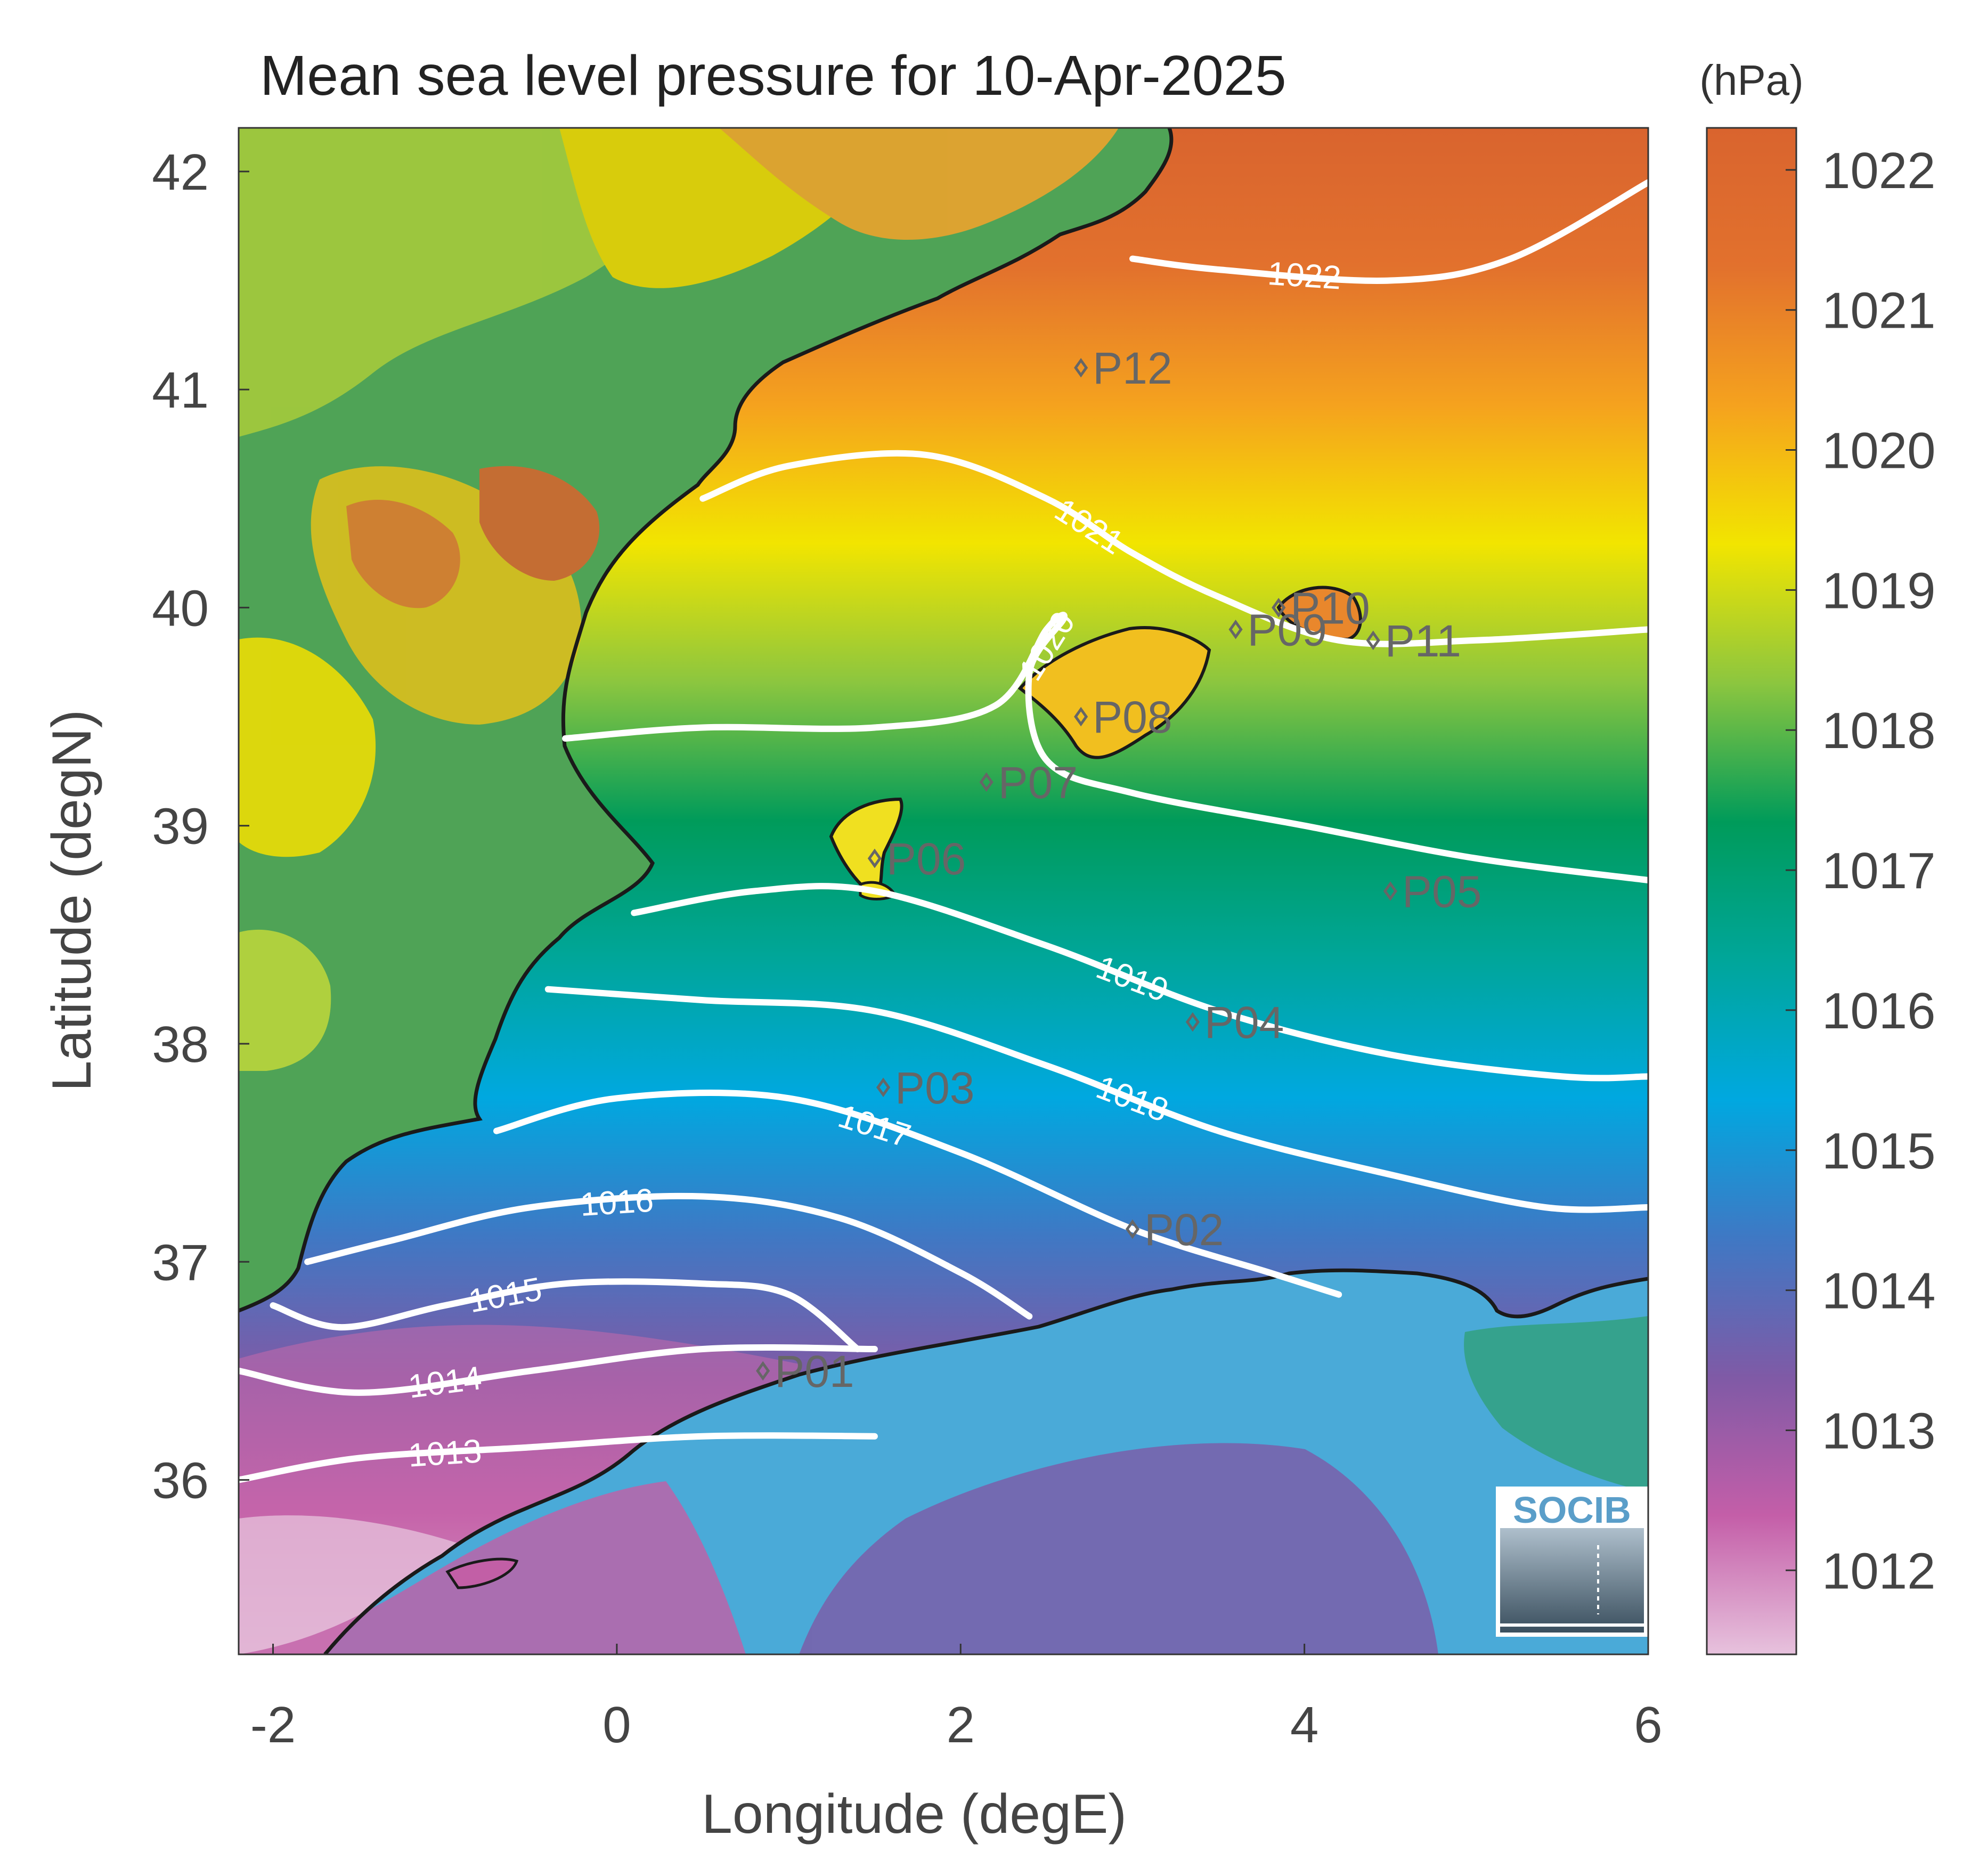 The image size is (1987, 1876). Describe the element at coordinates (180, 1262) in the screenshot. I see `y-tick-label: 37` at that location.